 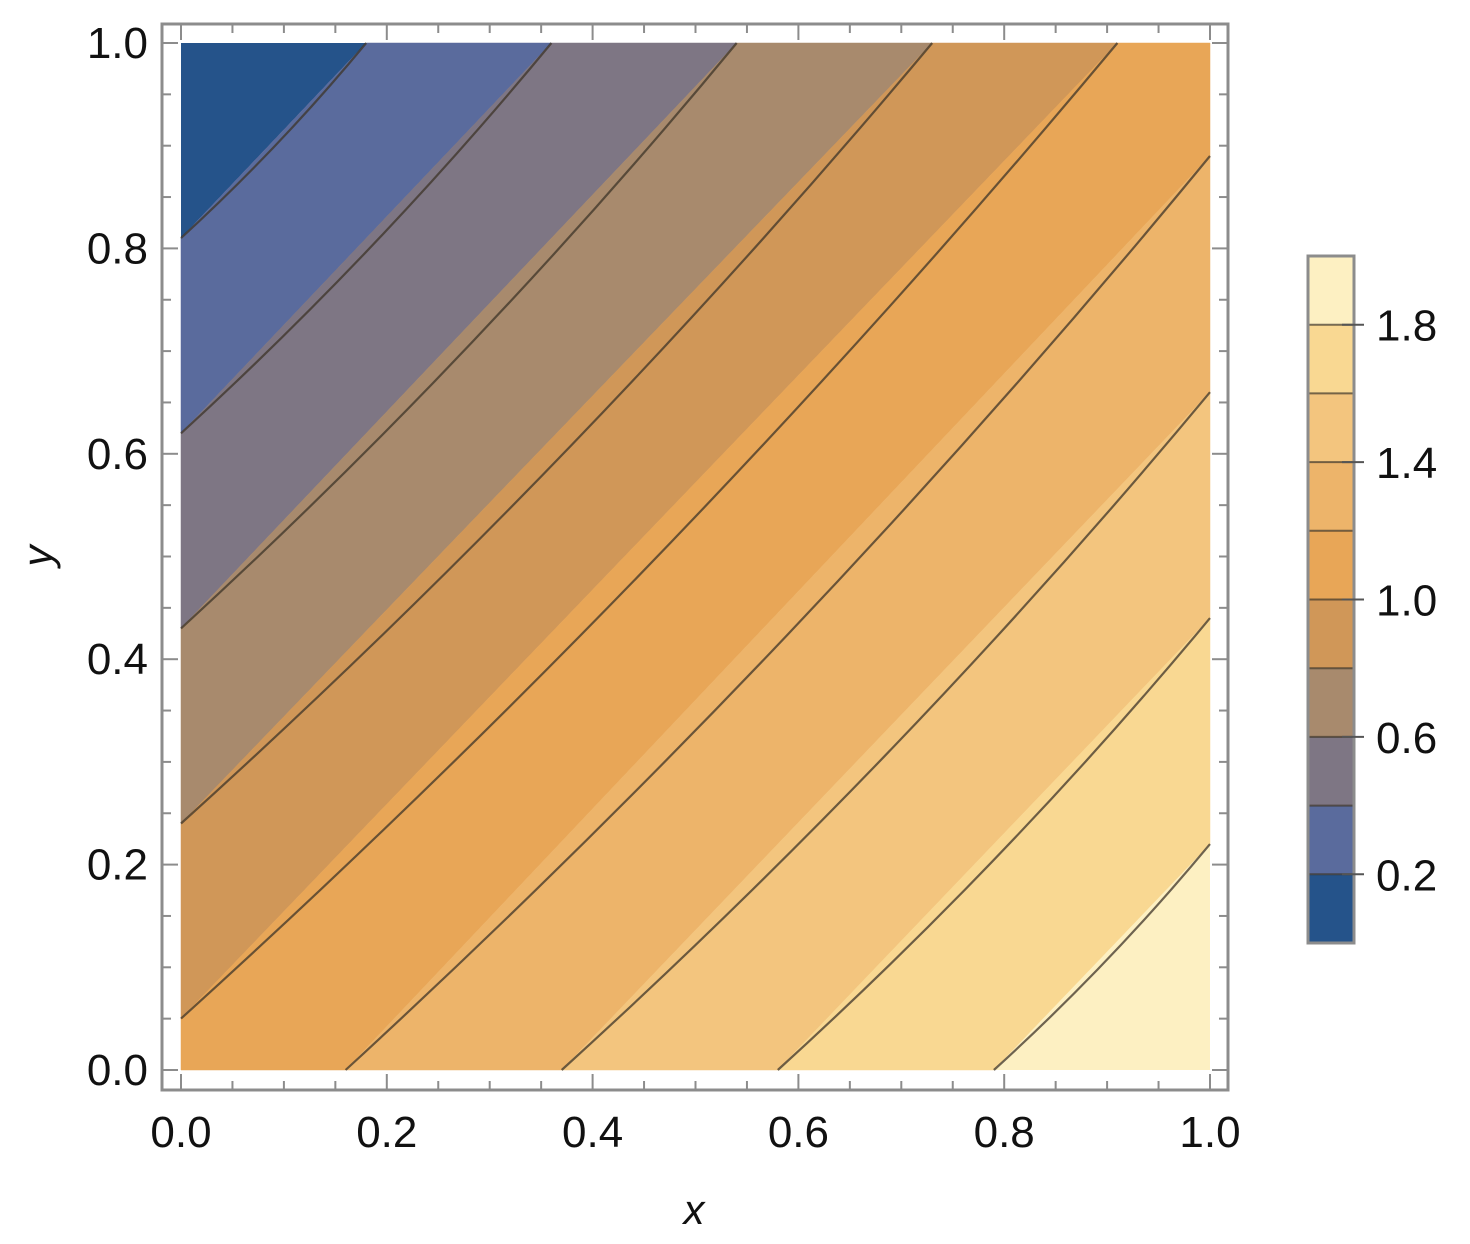 What do you see at coordinates (798, 1132) in the screenshot?
I see `x-tick-label: 0.6` at bounding box center [798, 1132].